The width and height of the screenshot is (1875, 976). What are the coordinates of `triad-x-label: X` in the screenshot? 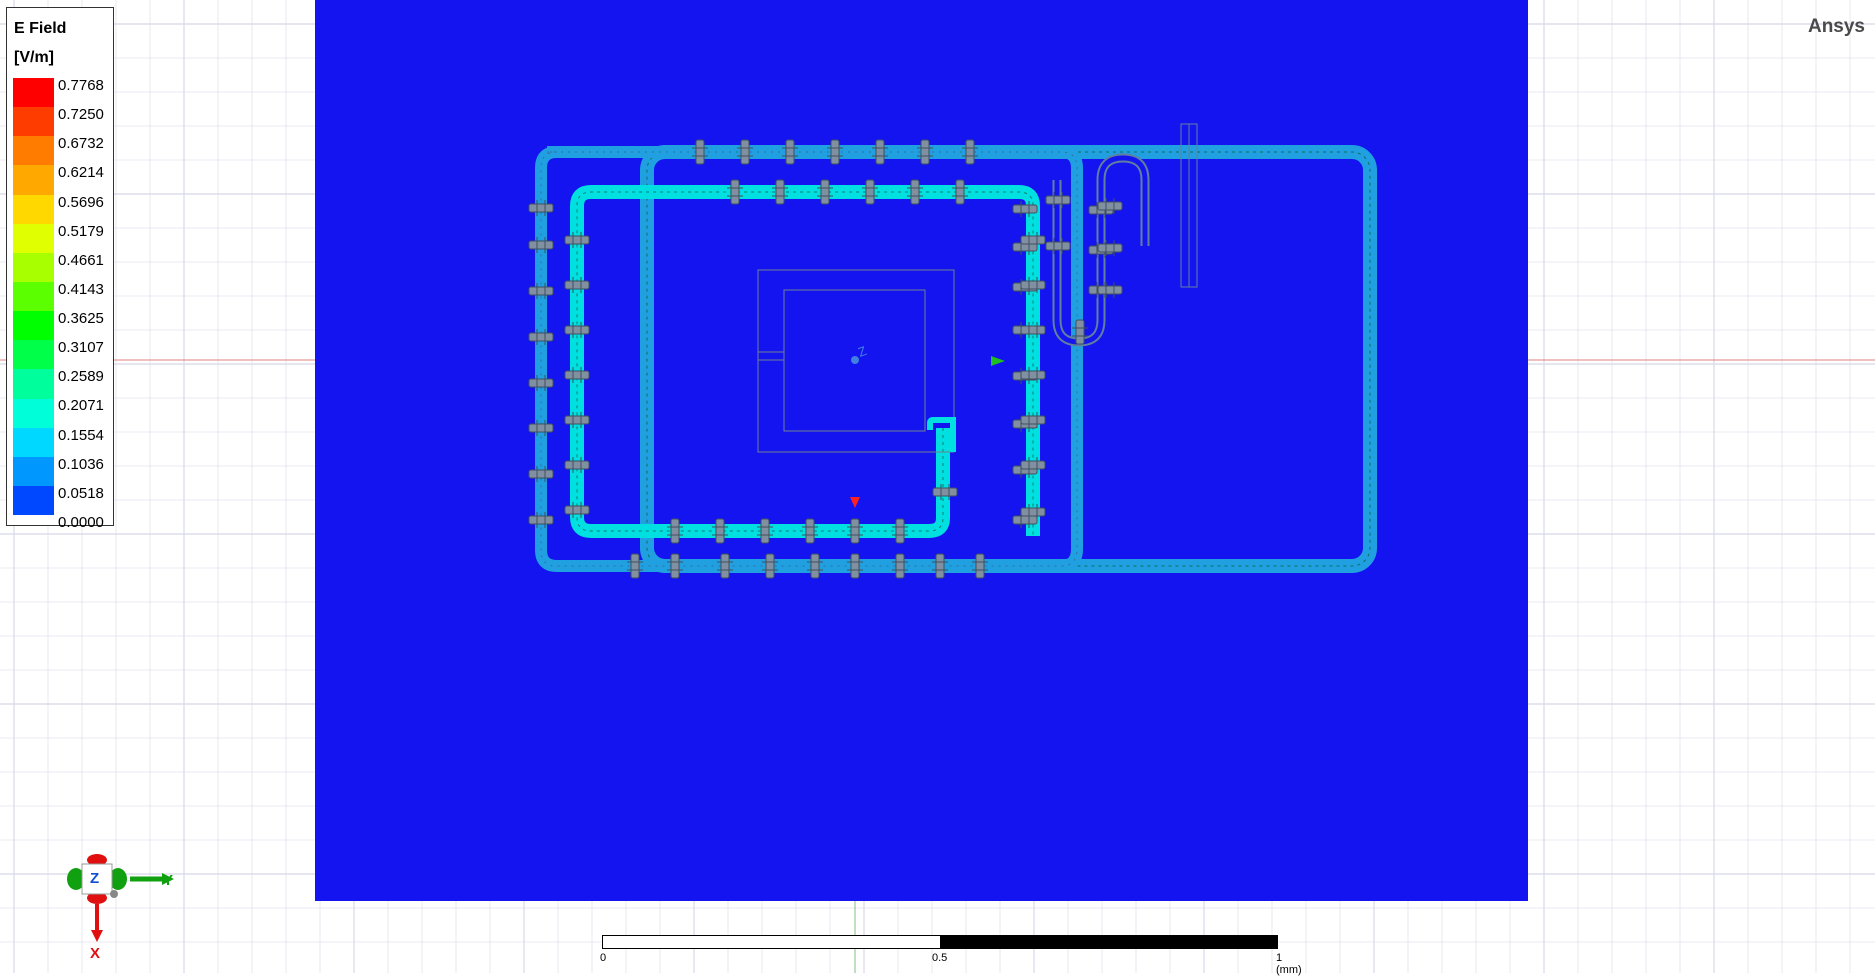 It's located at (95, 953).